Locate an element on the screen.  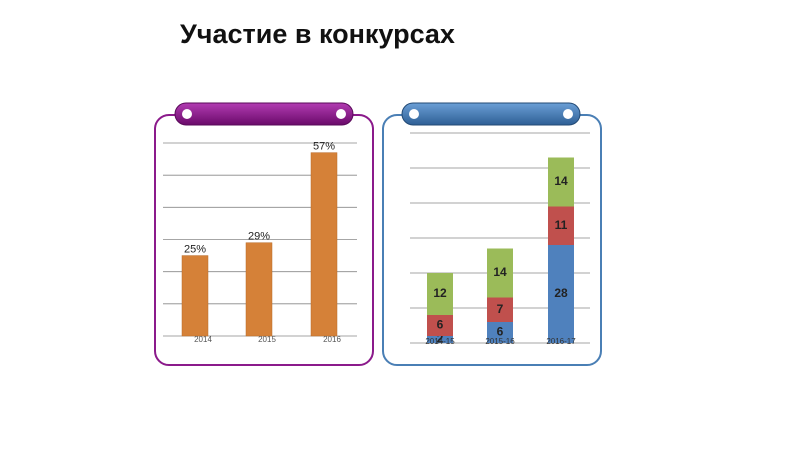
data-label: 7 is located at coordinates (500, 309).